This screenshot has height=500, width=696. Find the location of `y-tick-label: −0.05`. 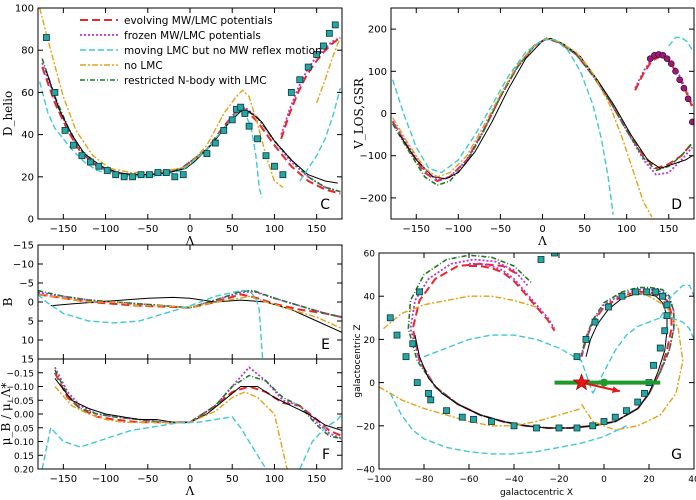

y-tick-label: −0.05 is located at coordinates (20, 402).